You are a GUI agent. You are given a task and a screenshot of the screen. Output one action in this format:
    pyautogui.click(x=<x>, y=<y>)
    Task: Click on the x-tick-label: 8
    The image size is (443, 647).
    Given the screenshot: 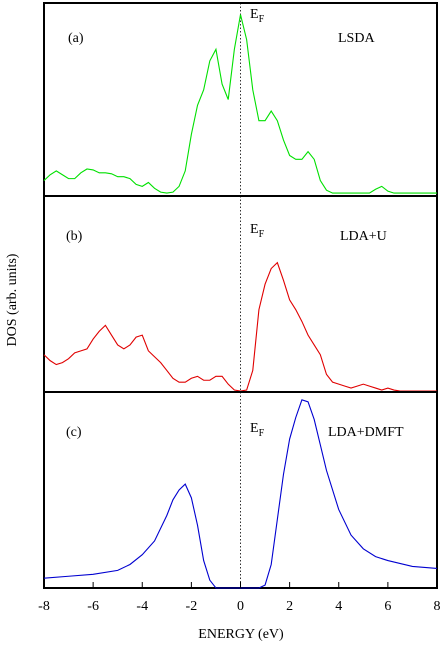 What is the action you would take?
    pyautogui.click(x=437, y=606)
    